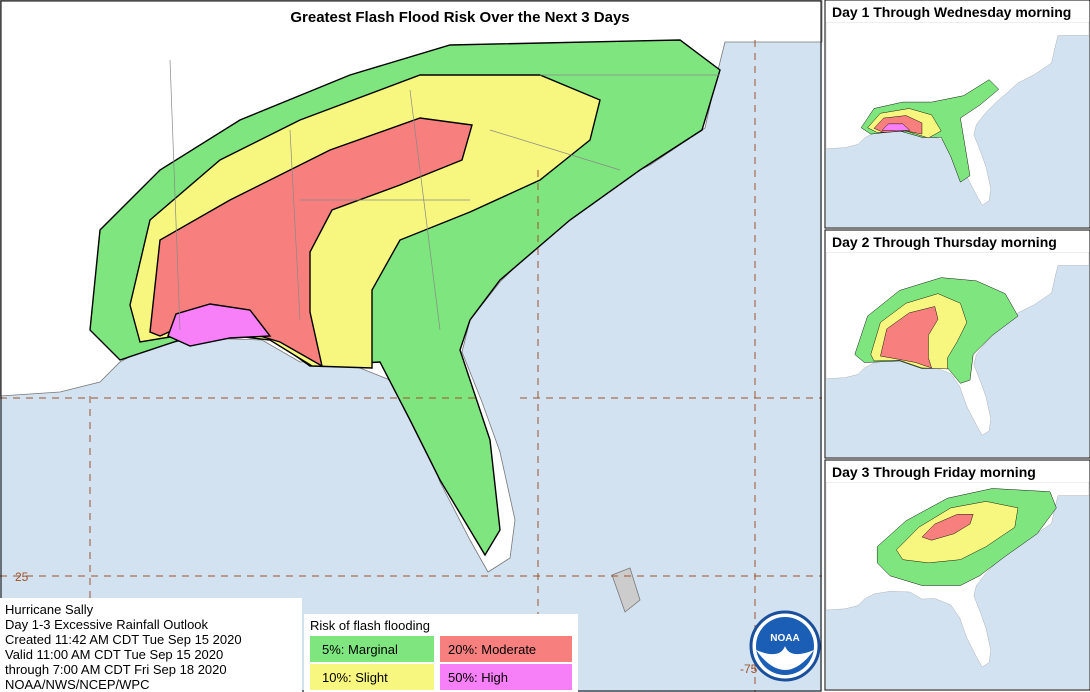 The height and width of the screenshot is (692, 1090). Describe the element at coordinates (749, 669) in the screenshot. I see `longitude-label: -75` at that location.